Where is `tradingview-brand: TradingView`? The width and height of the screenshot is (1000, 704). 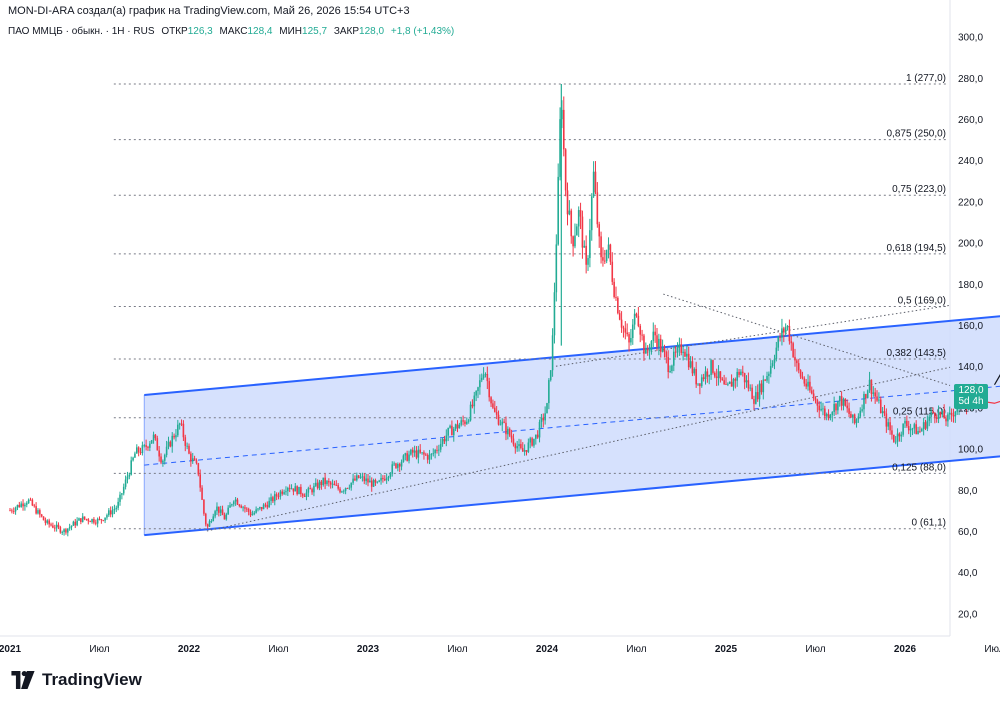 tradingview-brand: TradingView is located at coordinates (76, 680).